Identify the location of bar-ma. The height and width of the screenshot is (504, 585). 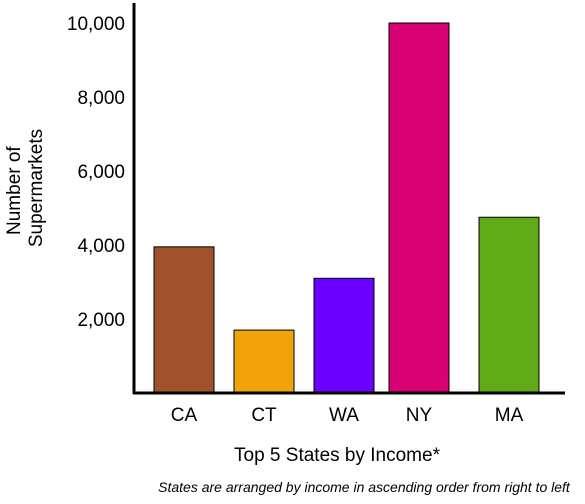
(509, 305).